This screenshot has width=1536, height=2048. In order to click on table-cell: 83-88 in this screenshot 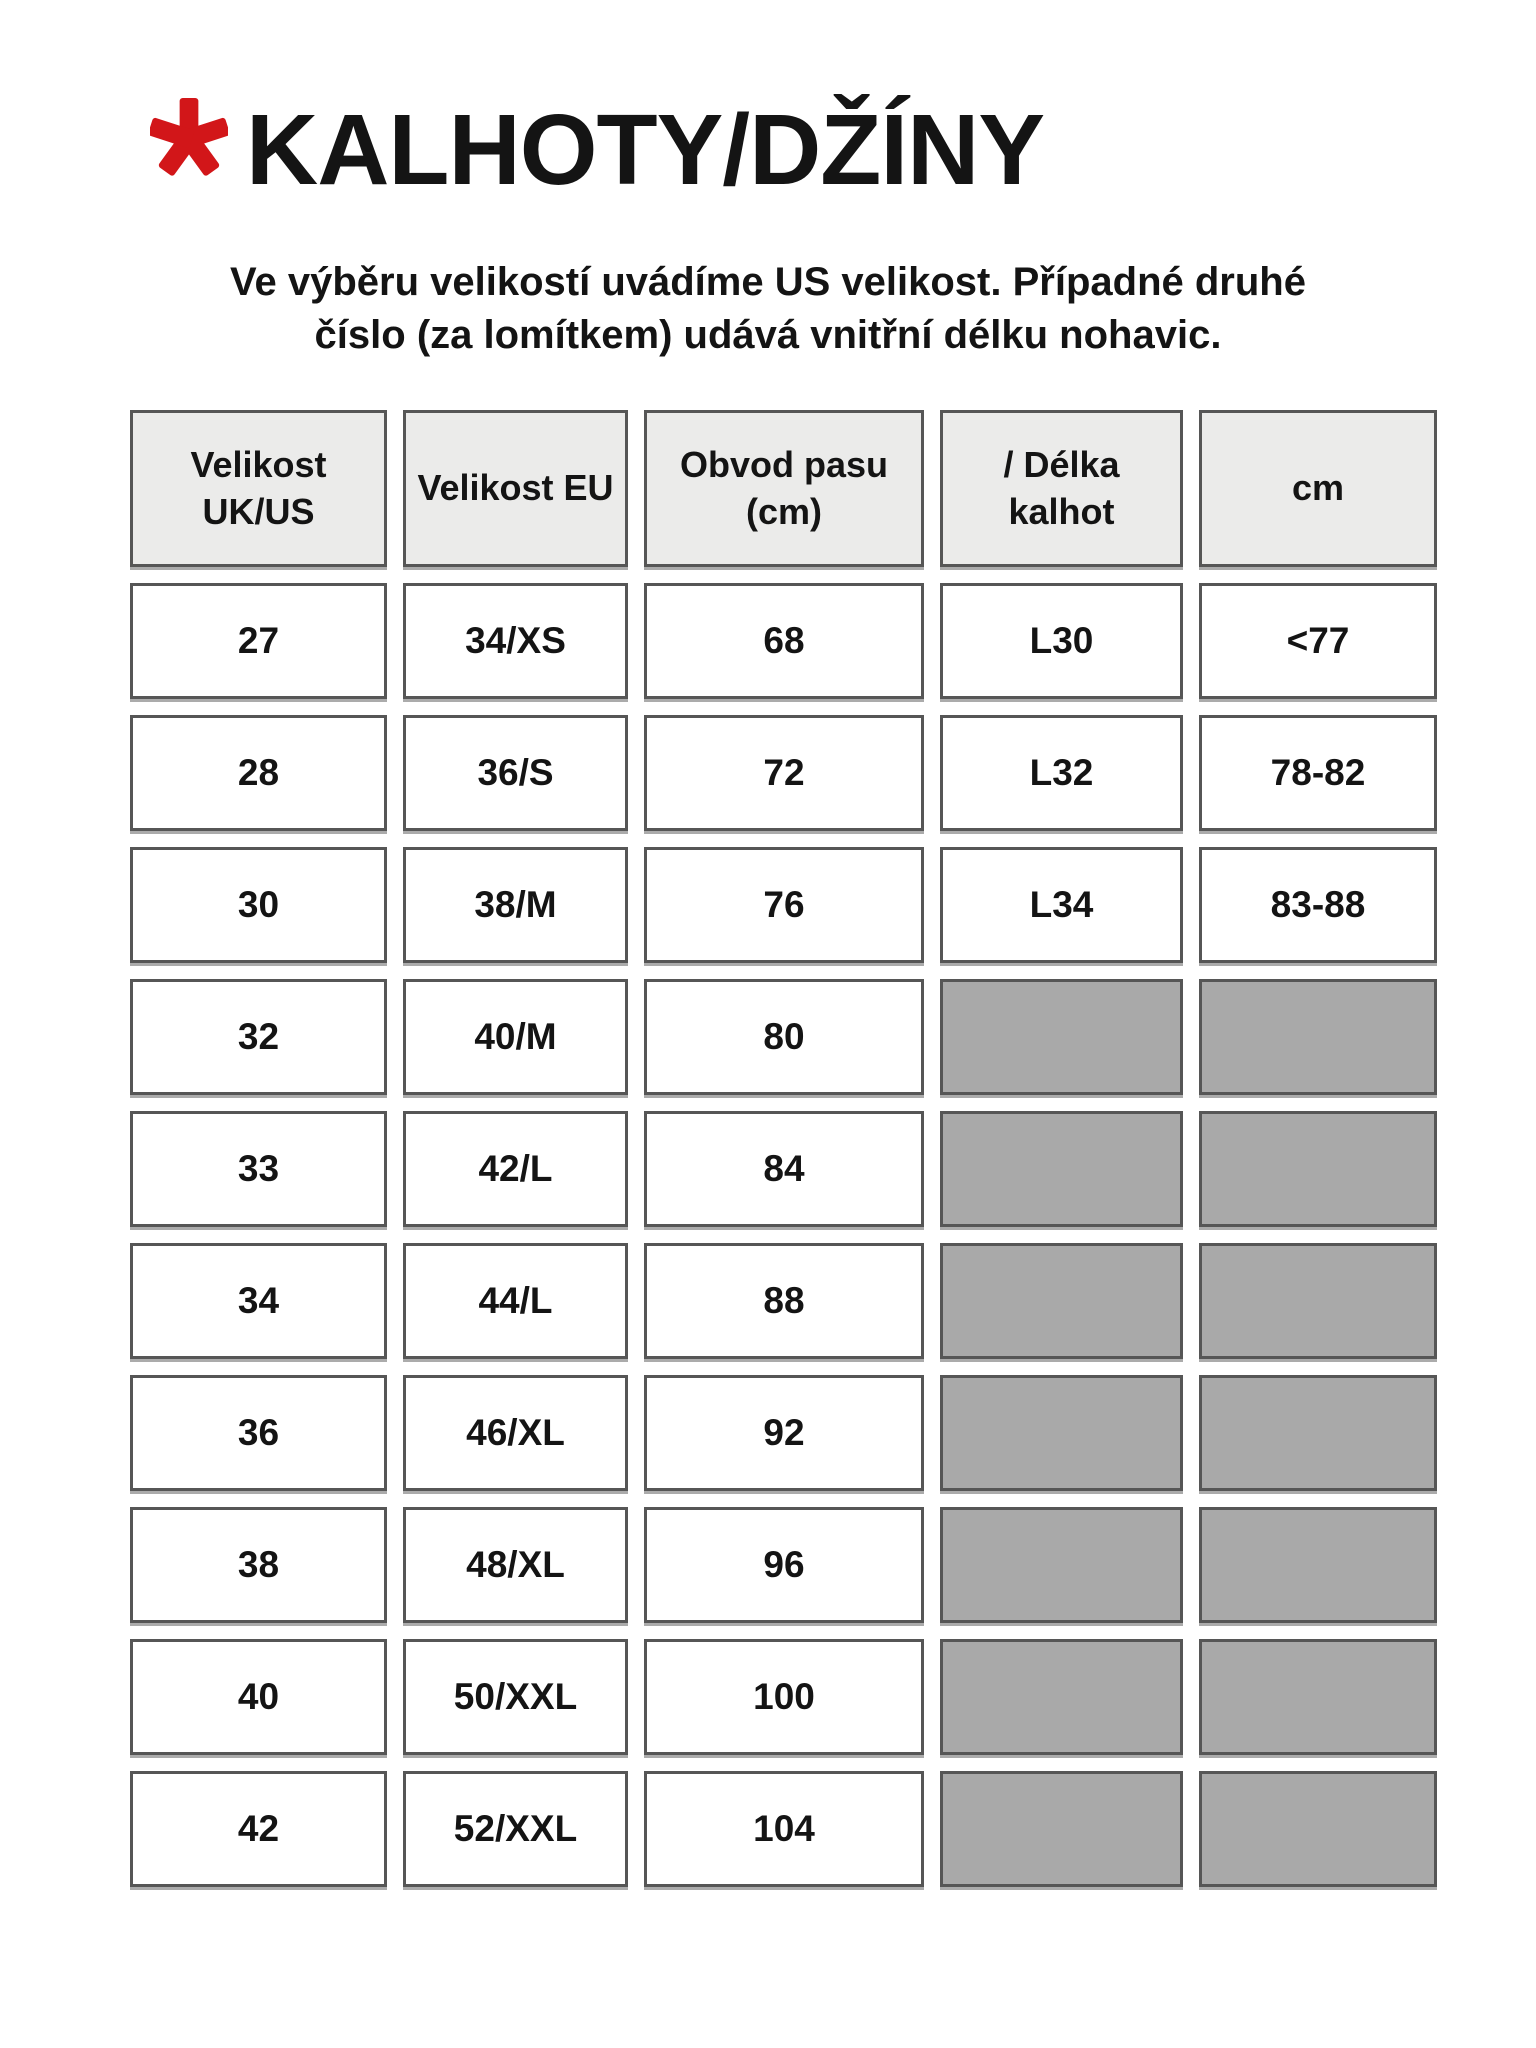, I will do `click(1318, 905)`.